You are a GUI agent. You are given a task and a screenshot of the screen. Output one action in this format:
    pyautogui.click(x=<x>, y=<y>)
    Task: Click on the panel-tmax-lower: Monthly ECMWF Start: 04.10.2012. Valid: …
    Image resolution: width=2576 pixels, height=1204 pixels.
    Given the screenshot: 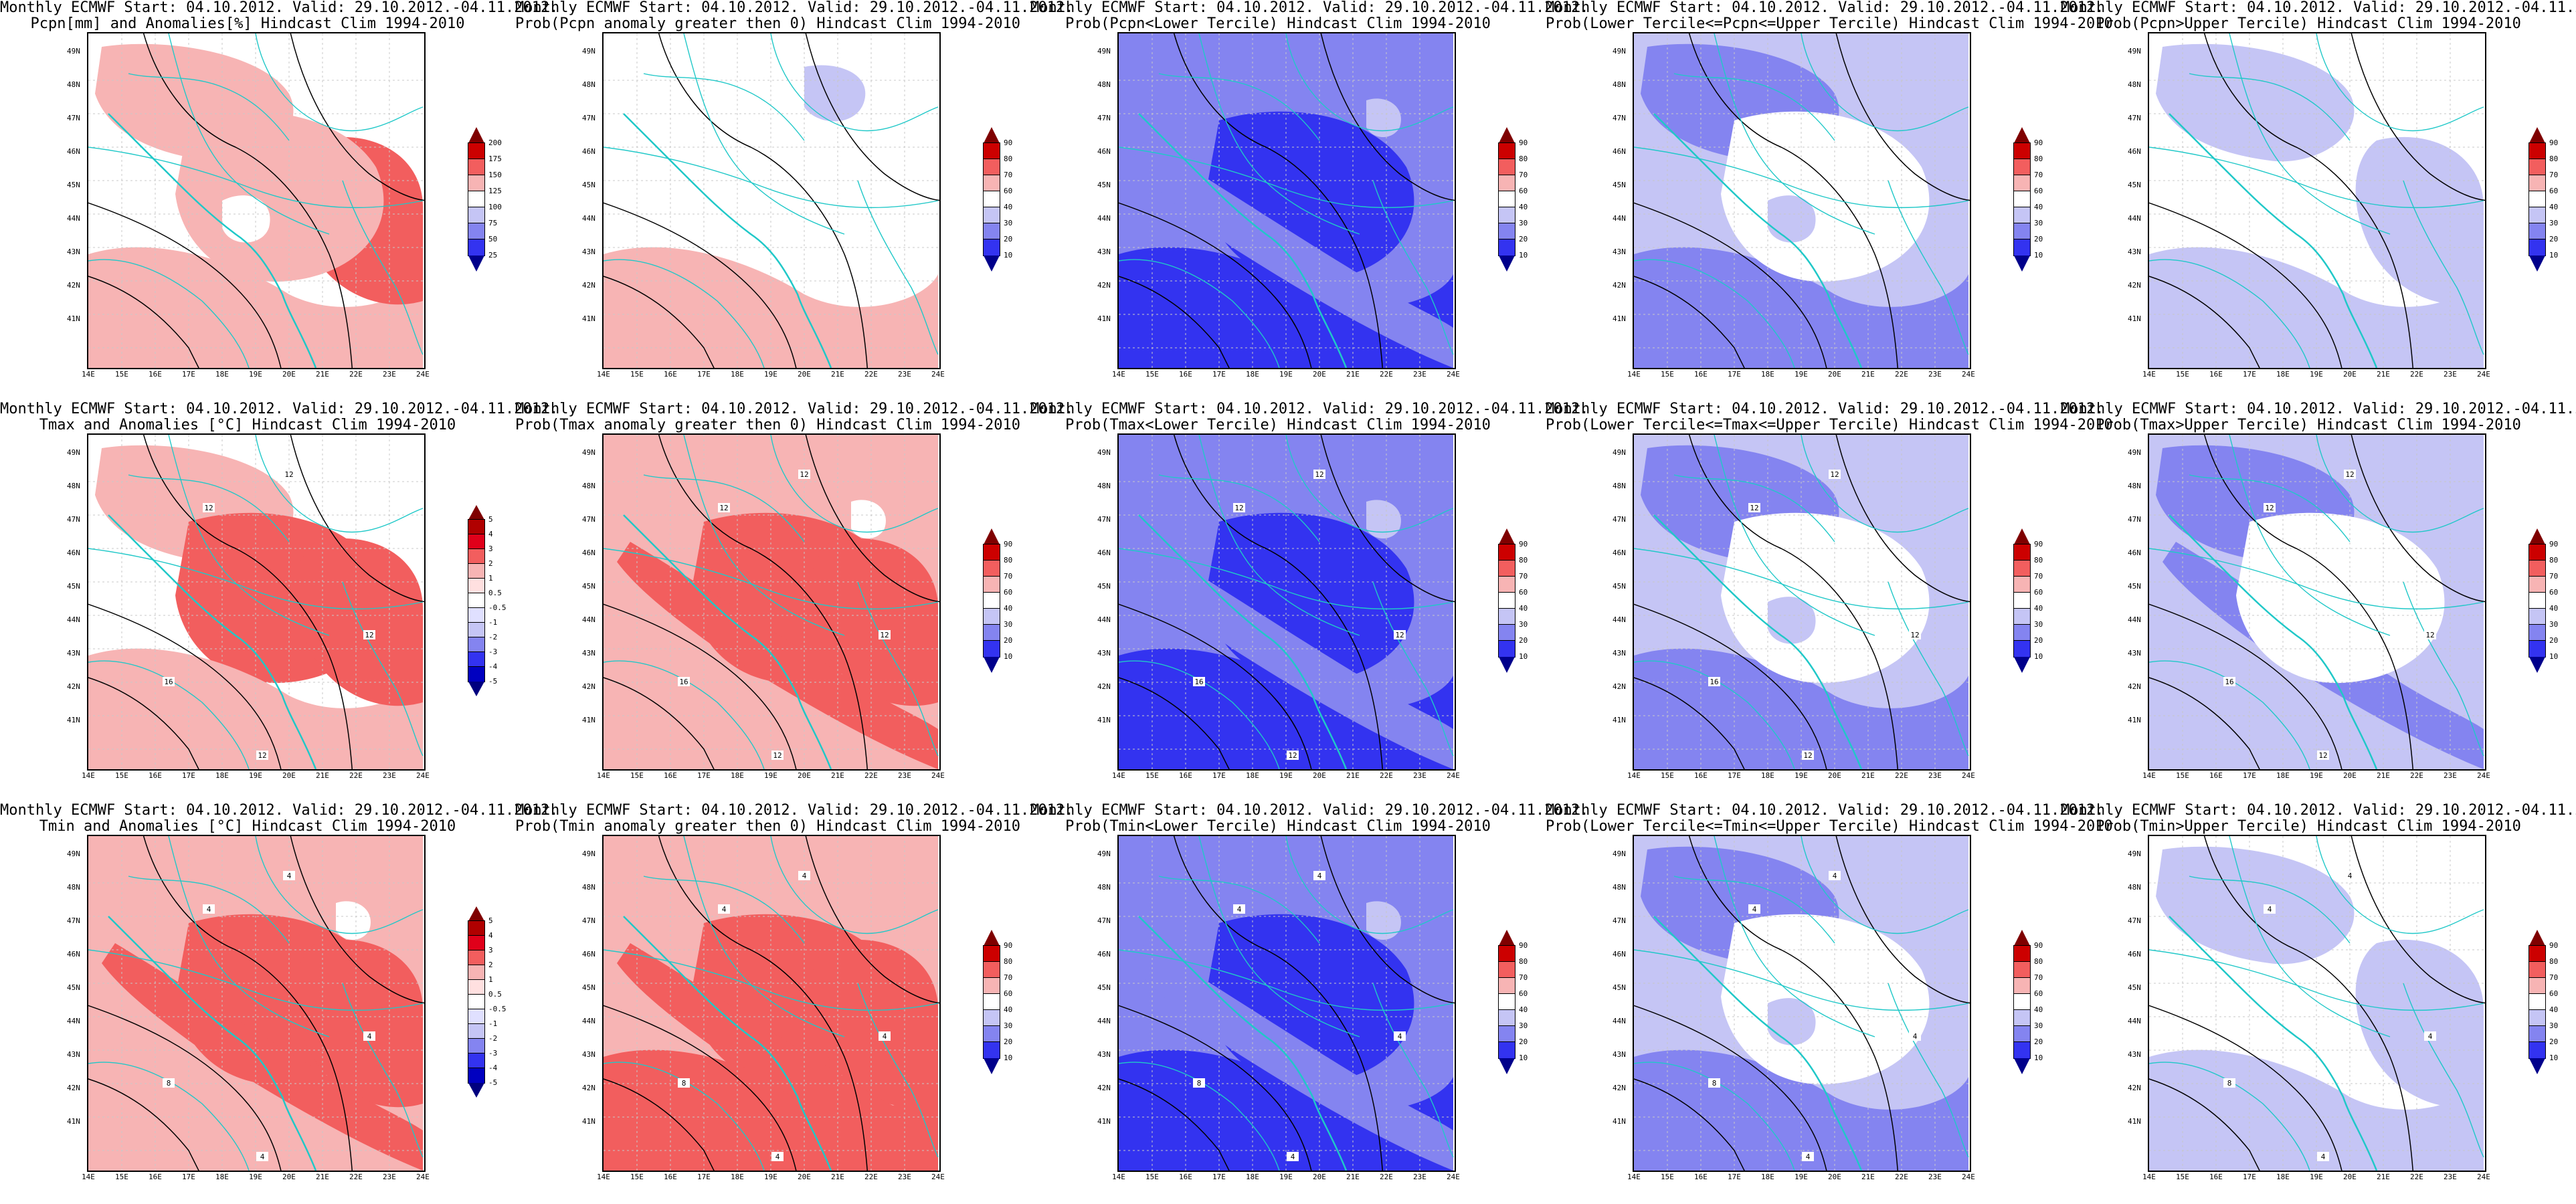 What is the action you would take?
    pyautogui.click(x=1309, y=602)
    